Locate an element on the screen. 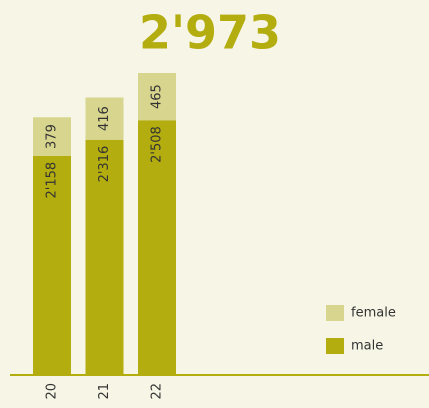 Image resolution: width=429 pixels, height=408 pixels. chart-title: 2'973 is located at coordinates (210, 33).